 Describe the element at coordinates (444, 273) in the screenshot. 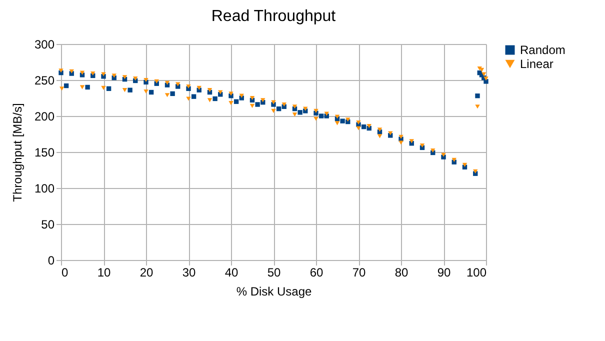

I see `x-tick-label: 90` at that location.